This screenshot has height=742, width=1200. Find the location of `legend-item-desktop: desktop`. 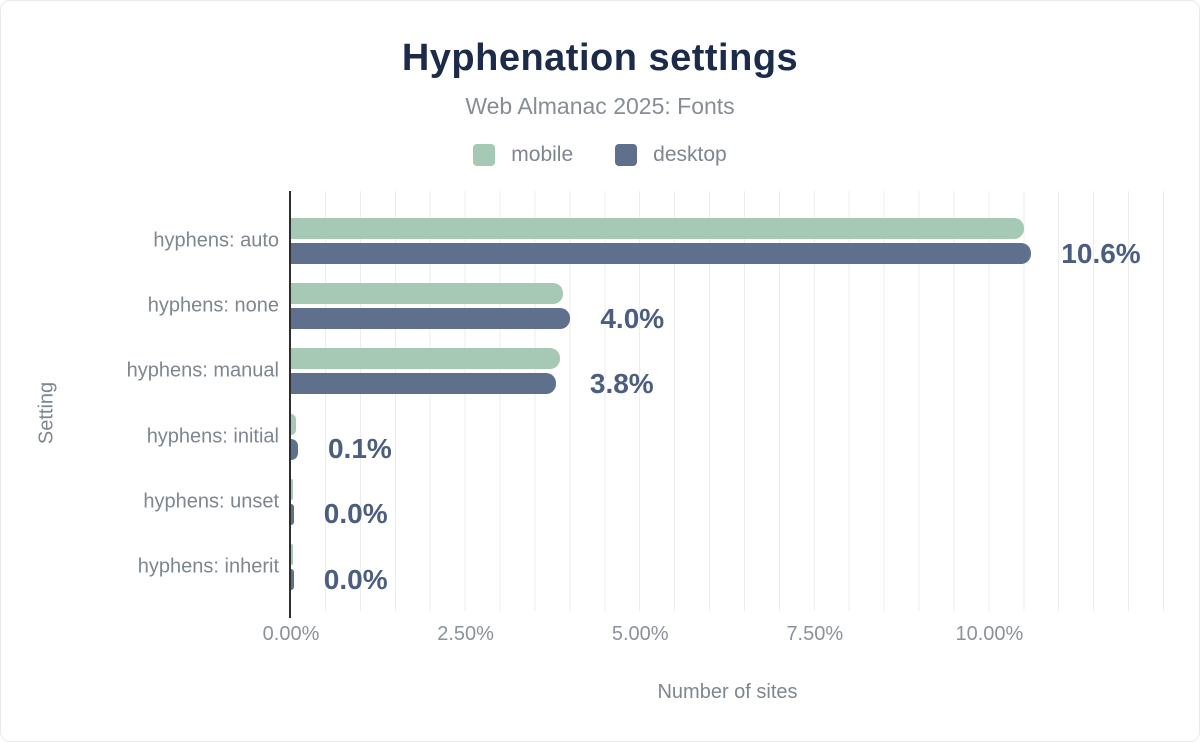

legend-item-desktop: desktop is located at coordinates (671, 155).